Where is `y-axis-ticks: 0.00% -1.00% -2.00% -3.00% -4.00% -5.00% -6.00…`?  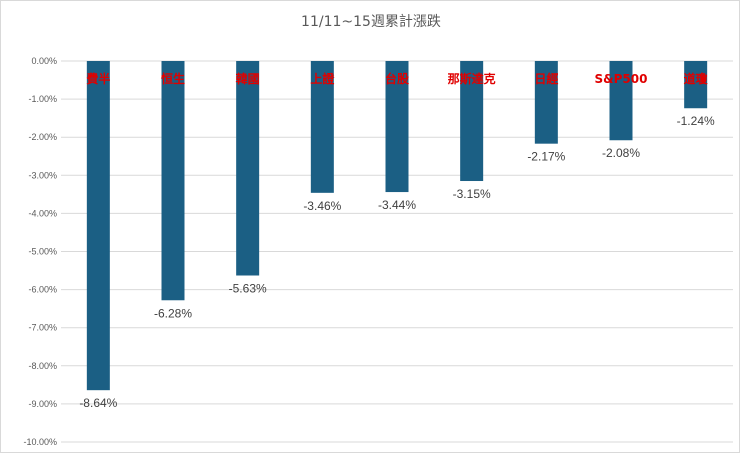 y-axis-ticks: 0.00% -1.00% -2.00% -3.00% -4.00% -5.00% -6.00… is located at coordinates (40, 251).